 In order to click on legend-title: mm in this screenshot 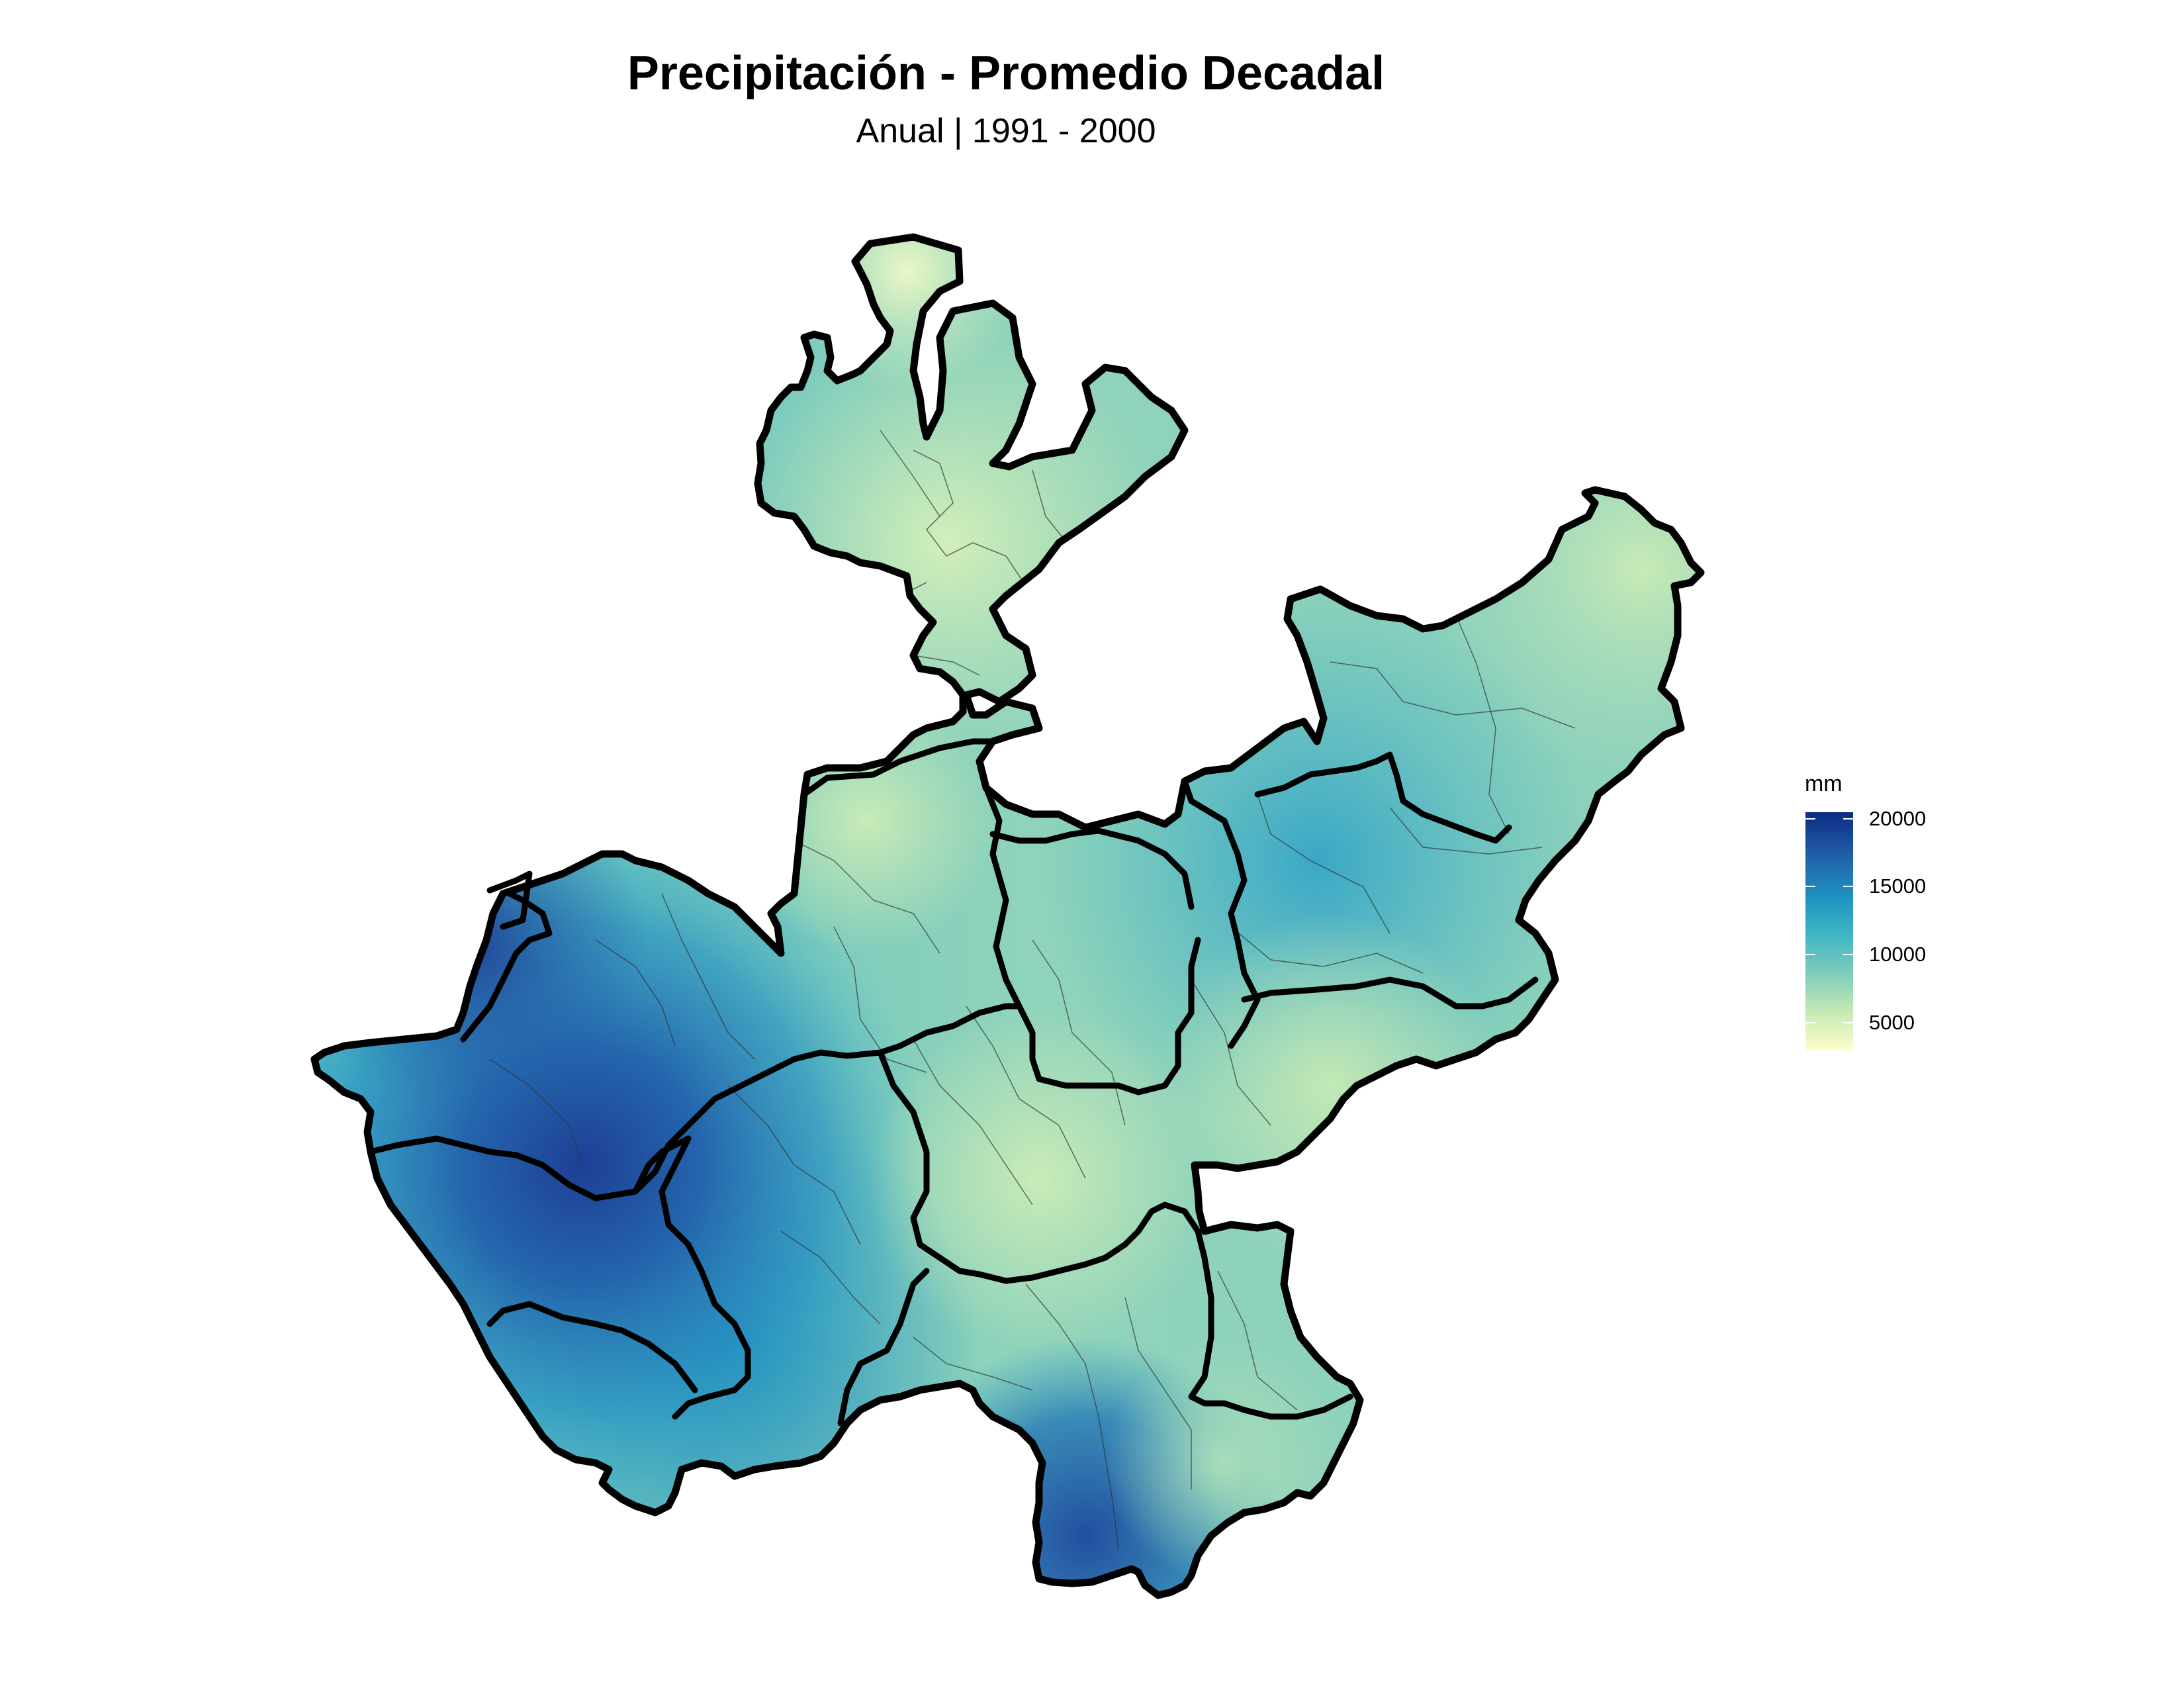, I will do `click(1824, 783)`.